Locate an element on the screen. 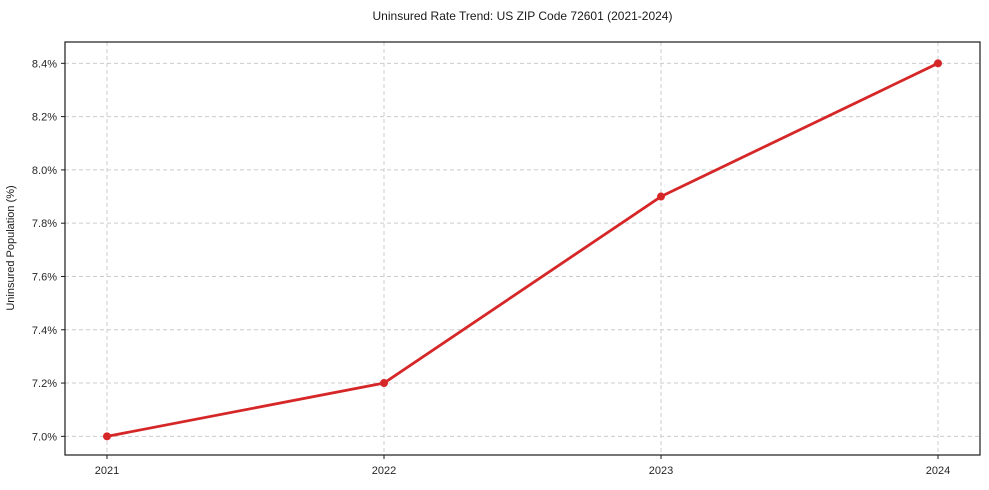  y-axis-label: Uninsured Population (%) is located at coordinates (11, 247).